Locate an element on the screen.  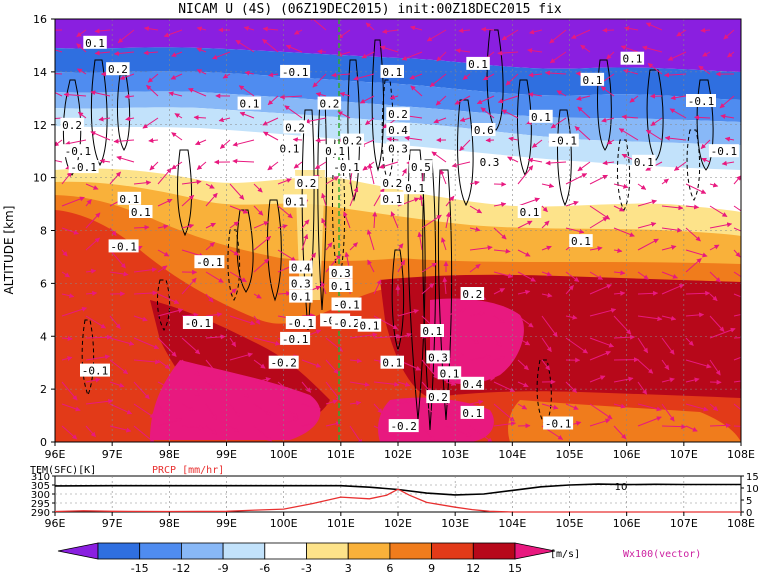
shade-magenta-lower is located at coordinates (235, 400).